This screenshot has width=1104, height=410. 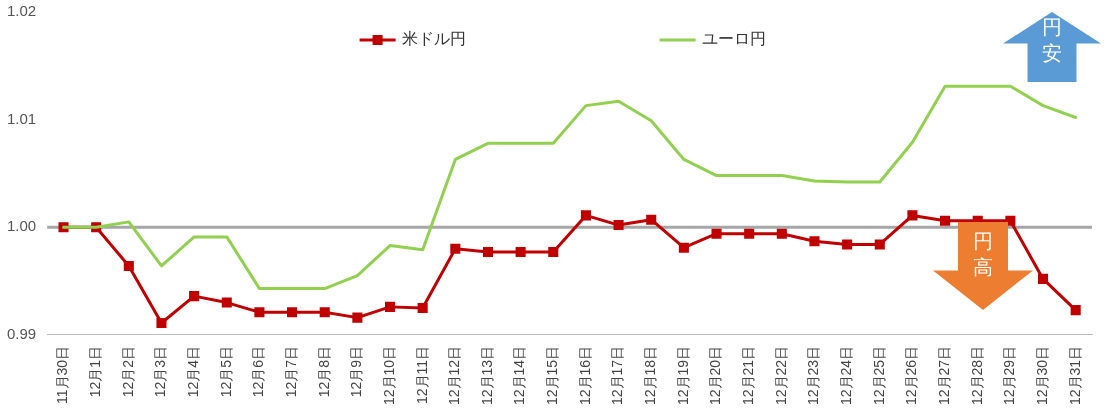 What do you see at coordinates (845, 375) in the screenshot?
I see `x-tick-label: 12月24日` at bounding box center [845, 375].